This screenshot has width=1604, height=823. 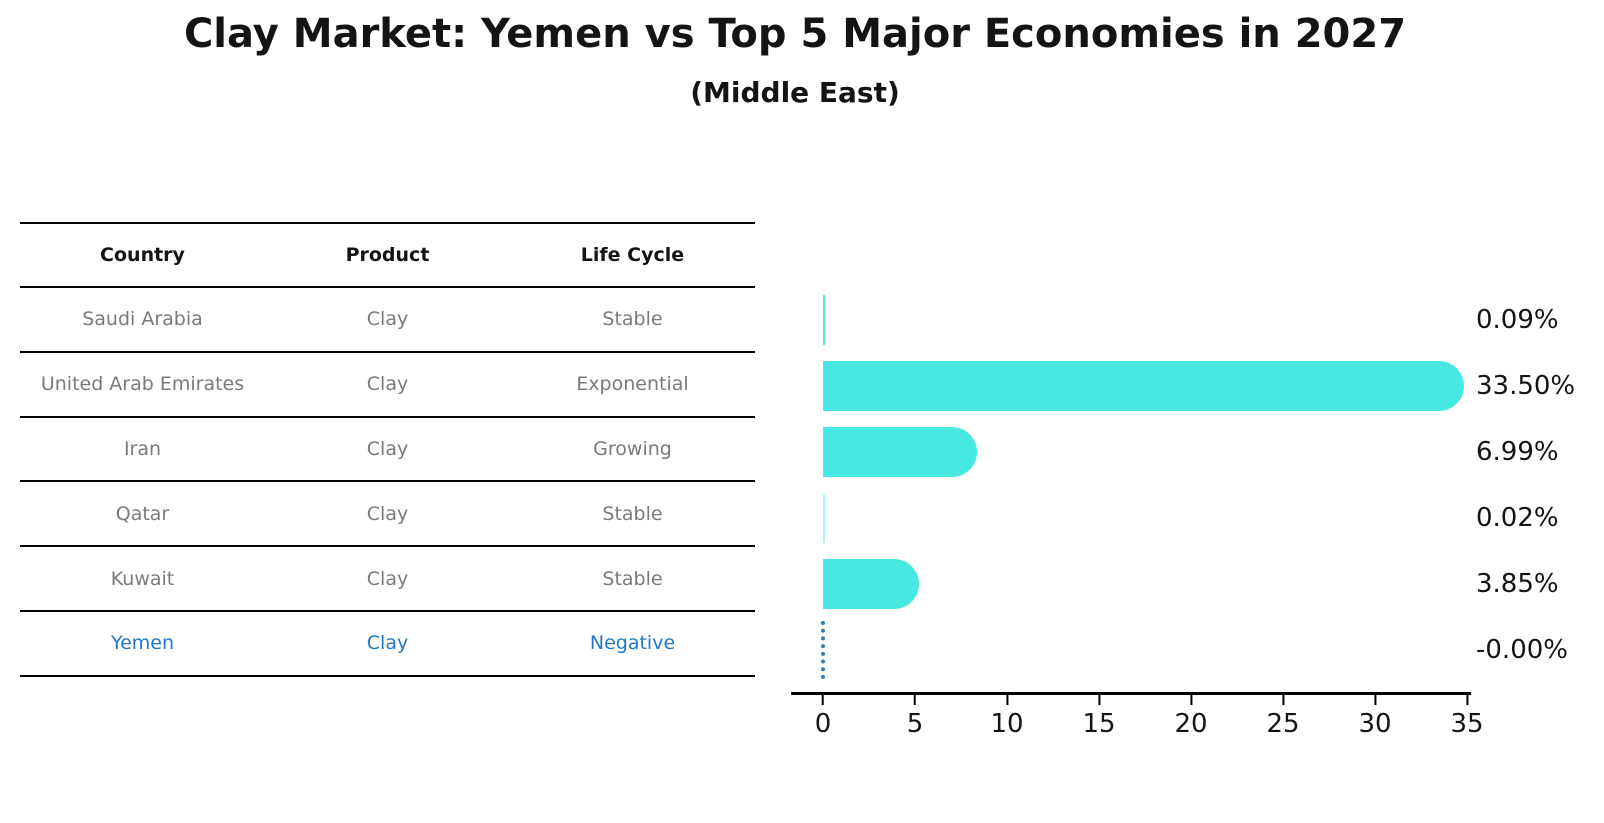 I want to click on value-label-united-arab-emirates: 33.50%, so click(x=1526, y=386).